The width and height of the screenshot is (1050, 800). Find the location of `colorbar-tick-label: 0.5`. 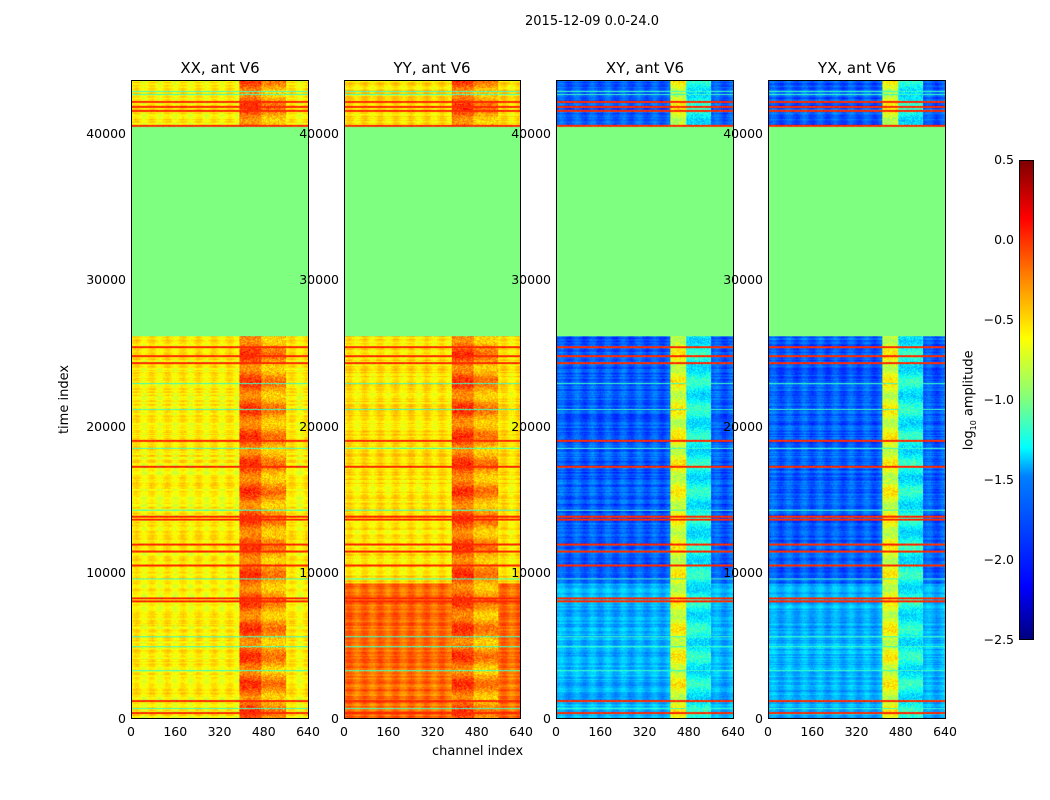

colorbar-tick-label: 0.5 is located at coordinates (1004, 159).